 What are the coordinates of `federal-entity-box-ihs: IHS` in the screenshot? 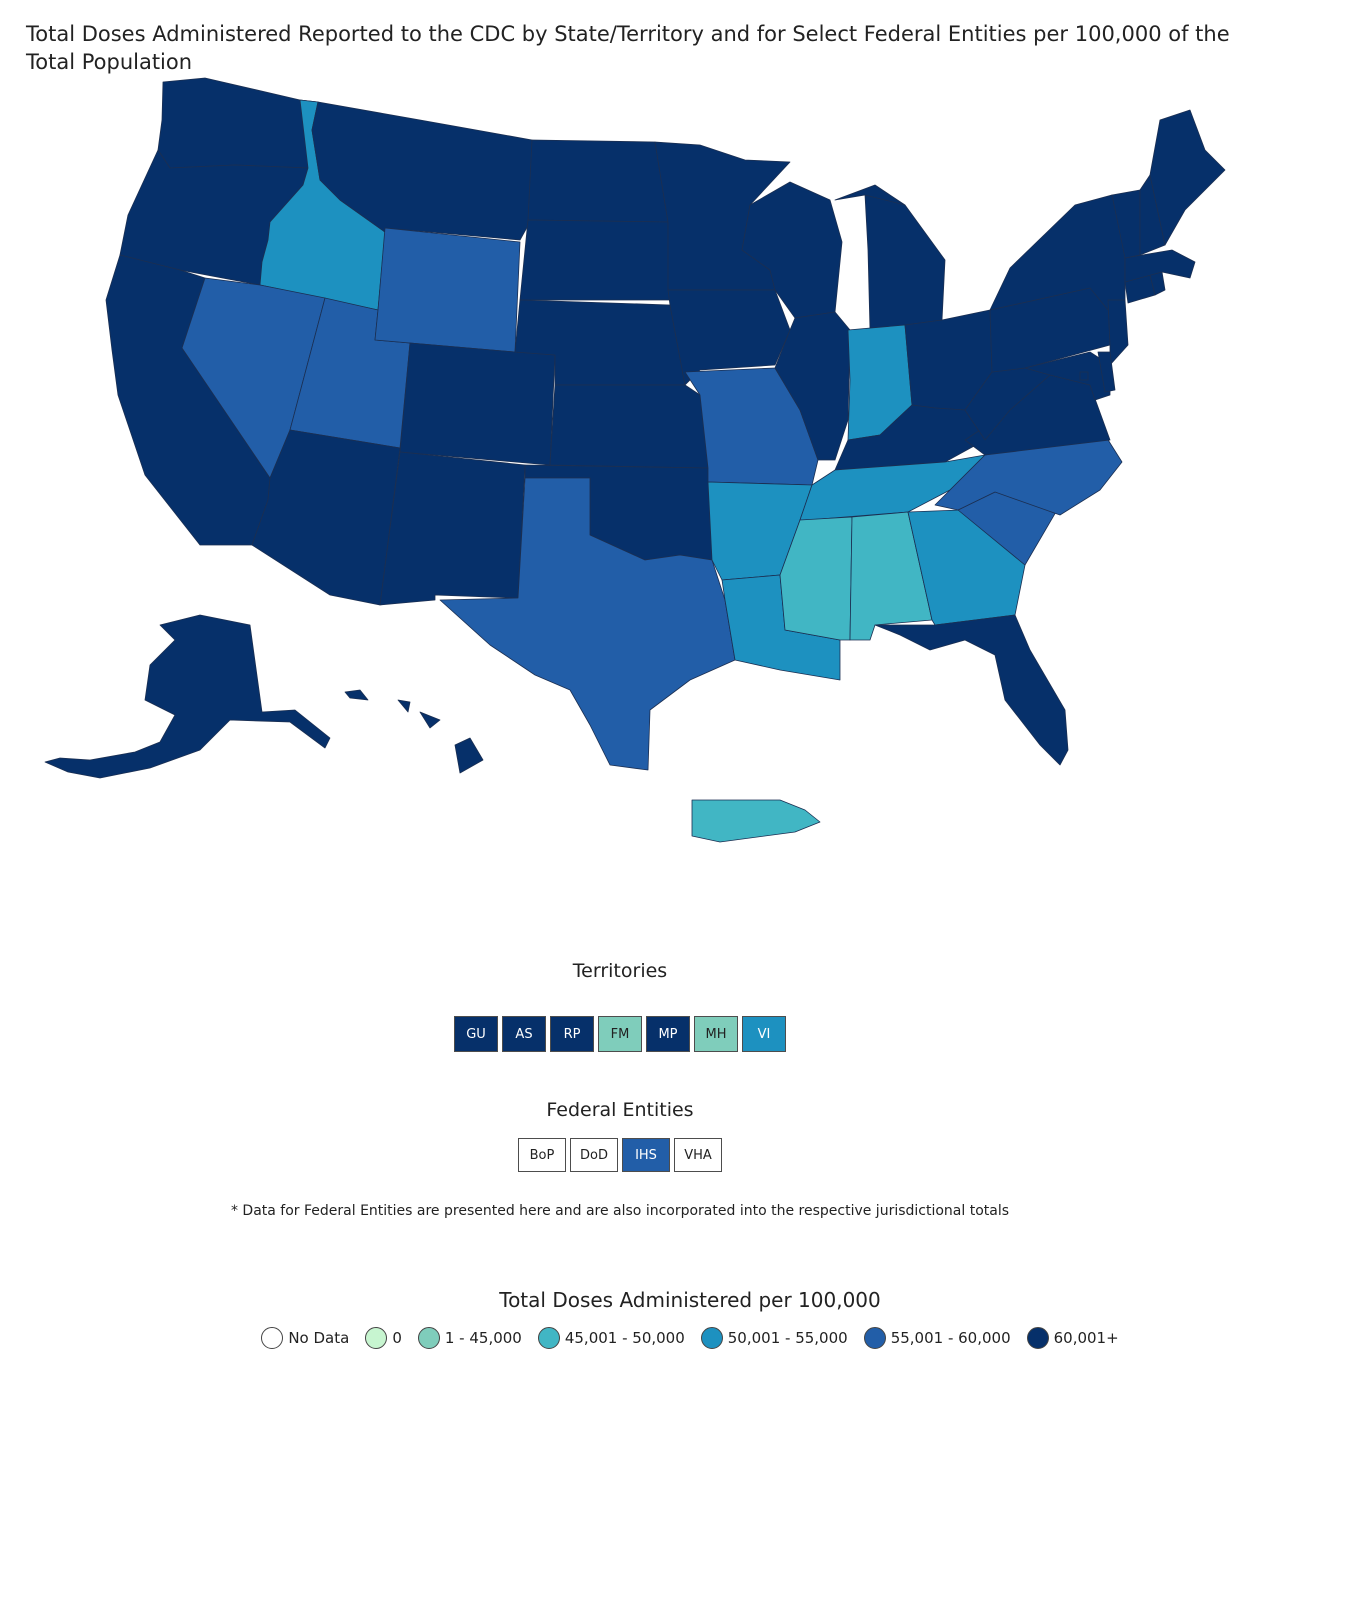 It's located at (646, 1155).